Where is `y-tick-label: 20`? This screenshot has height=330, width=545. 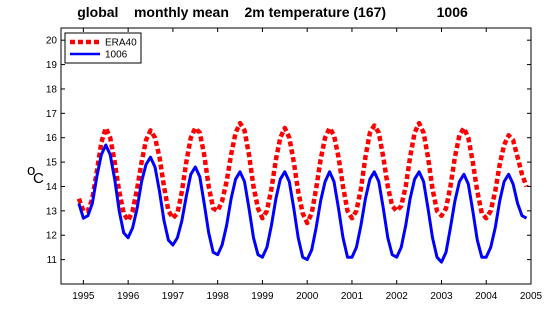
y-tick-label: 20 is located at coordinates (52, 41).